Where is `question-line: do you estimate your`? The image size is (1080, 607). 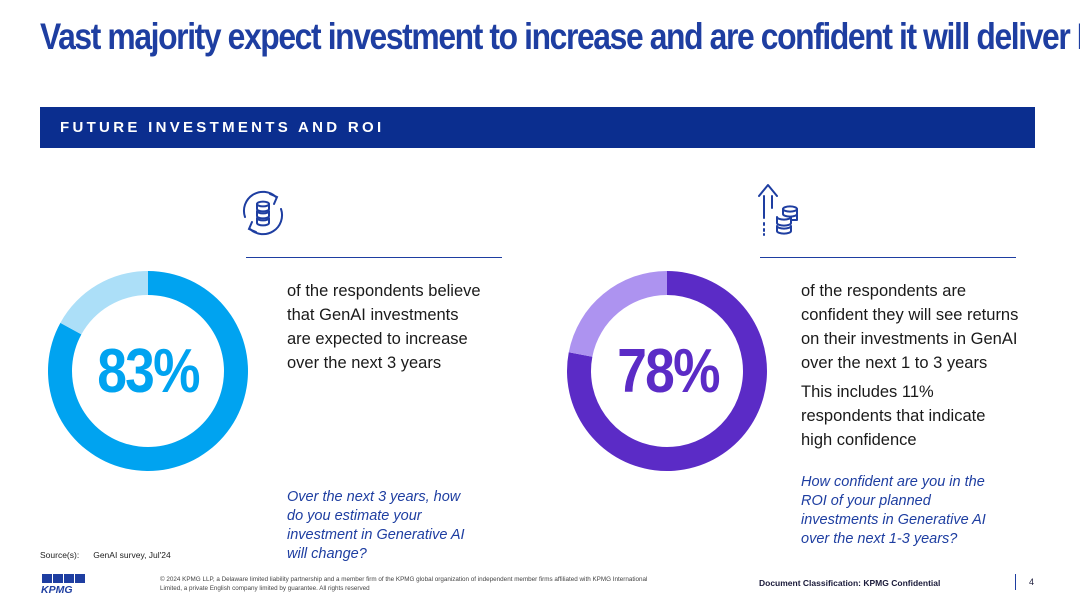 question-line: do you estimate your is located at coordinates (354, 516).